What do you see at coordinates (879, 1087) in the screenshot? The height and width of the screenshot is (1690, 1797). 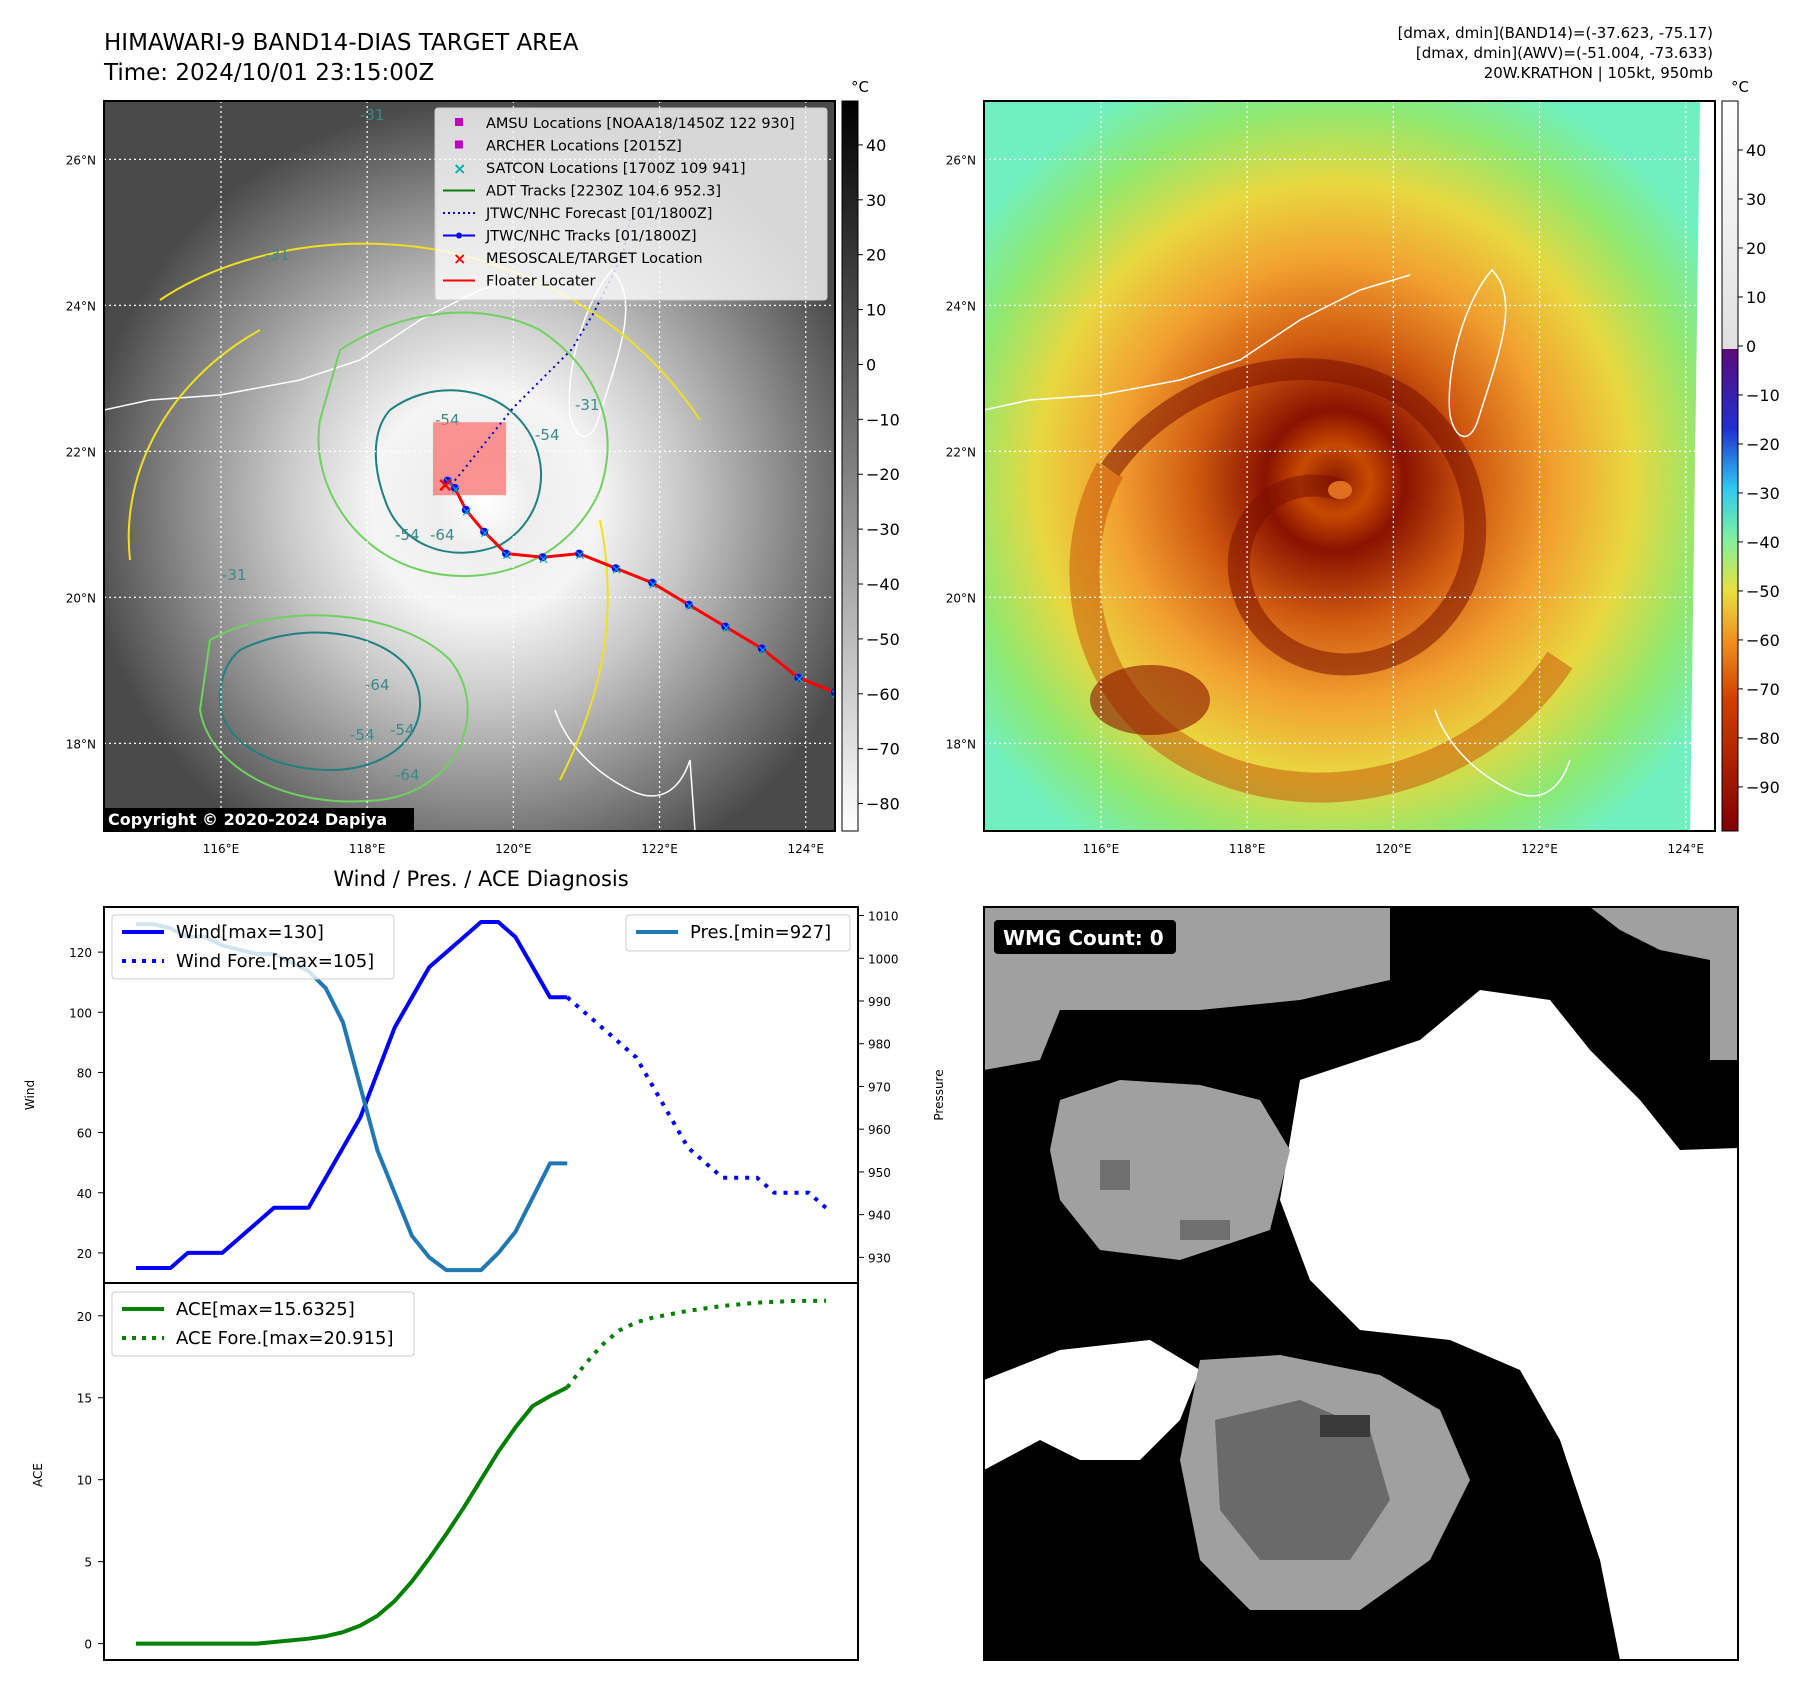 I see `pressure-tick-label: 970` at bounding box center [879, 1087].